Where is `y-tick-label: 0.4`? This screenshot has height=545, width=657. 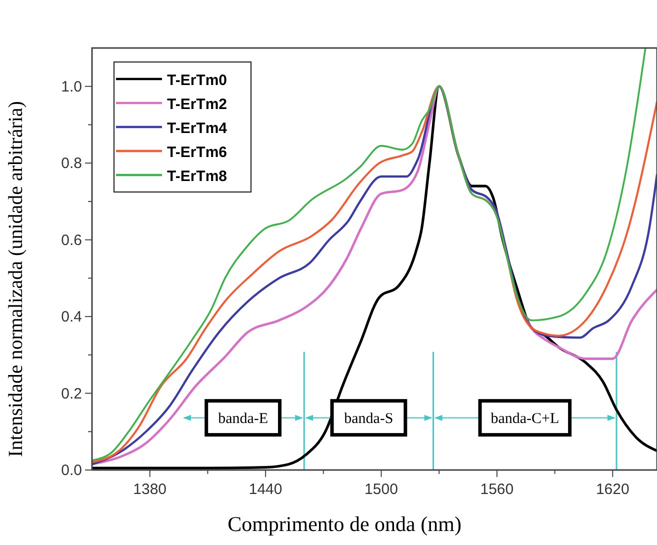
y-tick-label: 0.4 is located at coordinates (71, 317).